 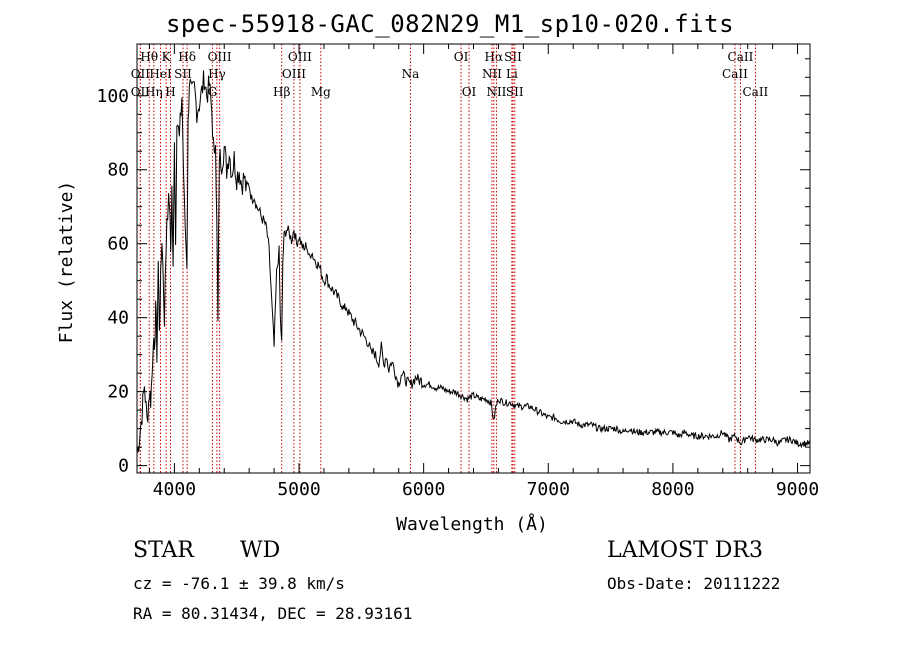 What do you see at coordinates (411, 74) in the screenshot?
I see `line-label-16: Na` at bounding box center [411, 74].